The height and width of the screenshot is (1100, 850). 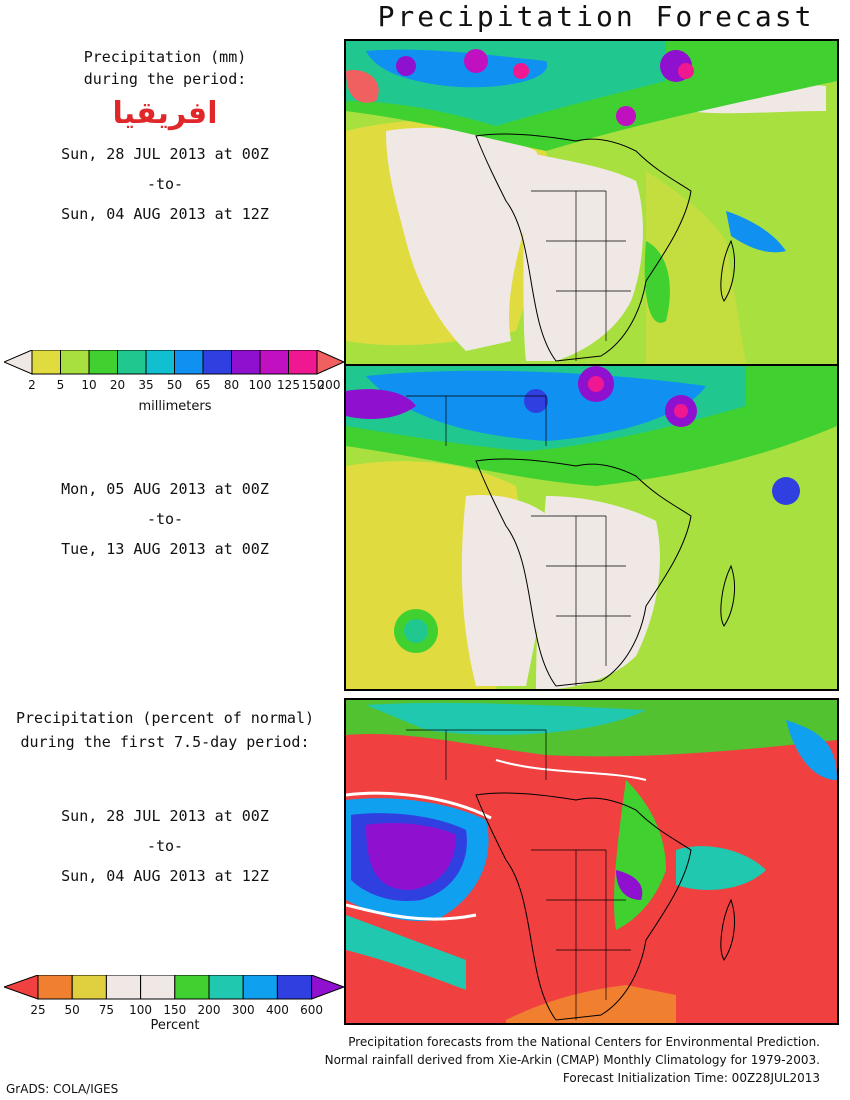 I want to click on period-2-start: Mon, 05 AUG 2013 at 00Z, so click(x=165, y=489).